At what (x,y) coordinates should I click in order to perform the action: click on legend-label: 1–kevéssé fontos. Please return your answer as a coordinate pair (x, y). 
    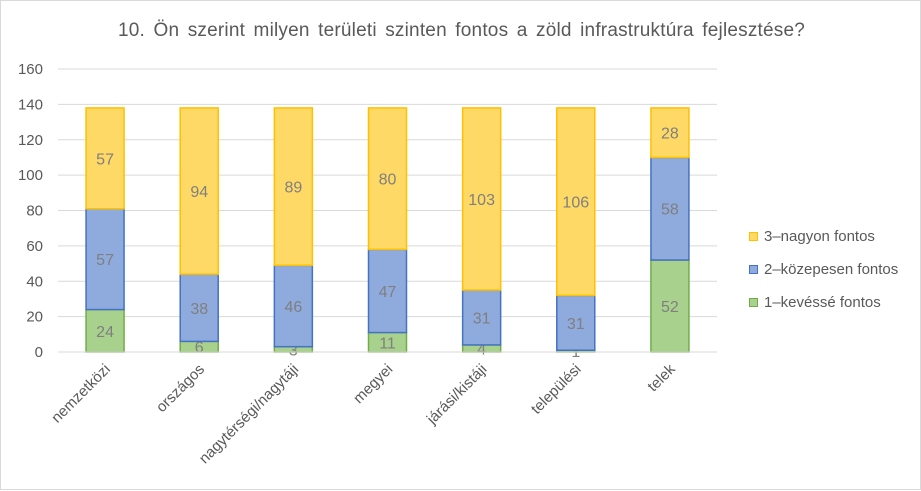
    Looking at the image, I should click on (822, 302).